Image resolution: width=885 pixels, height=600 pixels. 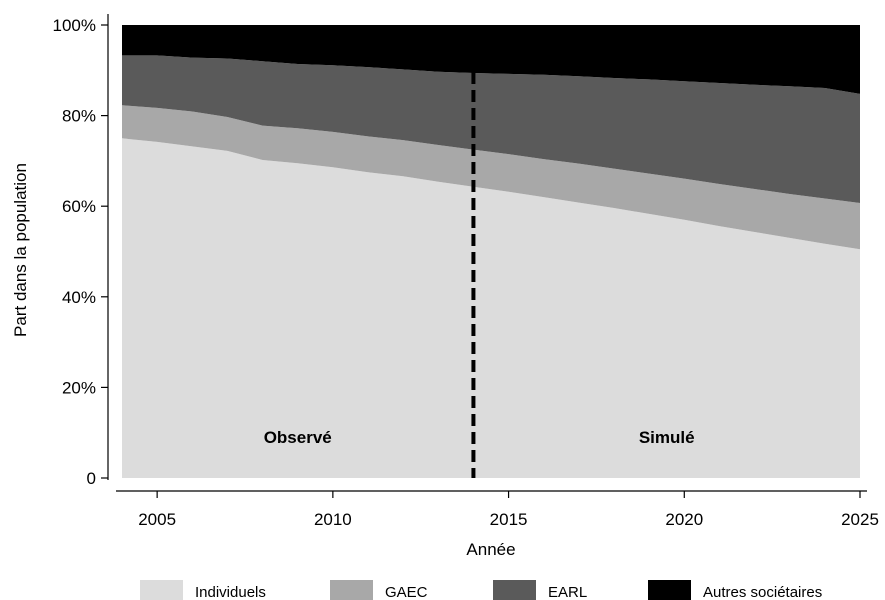 What do you see at coordinates (79, 297) in the screenshot?
I see `y-tick-label: 40%` at bounding box center [79, 297].